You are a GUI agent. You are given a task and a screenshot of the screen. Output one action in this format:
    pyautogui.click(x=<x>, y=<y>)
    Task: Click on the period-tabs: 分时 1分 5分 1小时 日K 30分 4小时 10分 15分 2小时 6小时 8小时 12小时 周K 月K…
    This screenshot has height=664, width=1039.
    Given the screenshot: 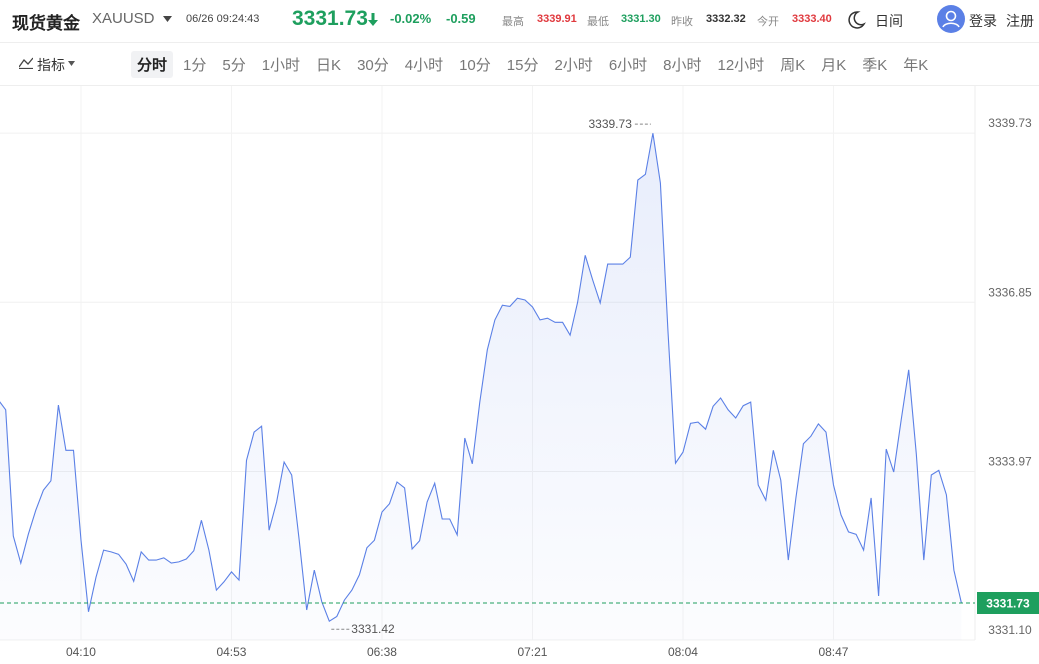 What is the action you would take?
    pyautogui.click(x=532, y=64)
    